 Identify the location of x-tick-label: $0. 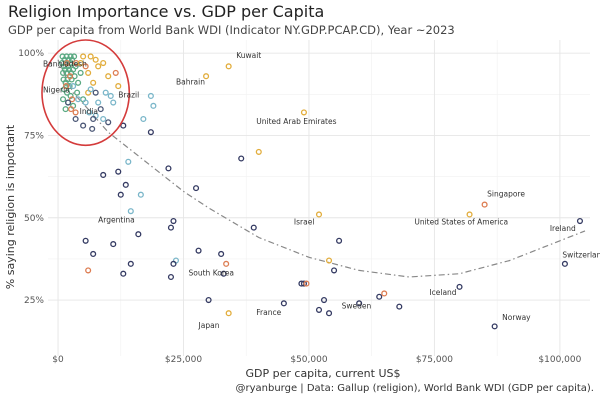
(58, 360).